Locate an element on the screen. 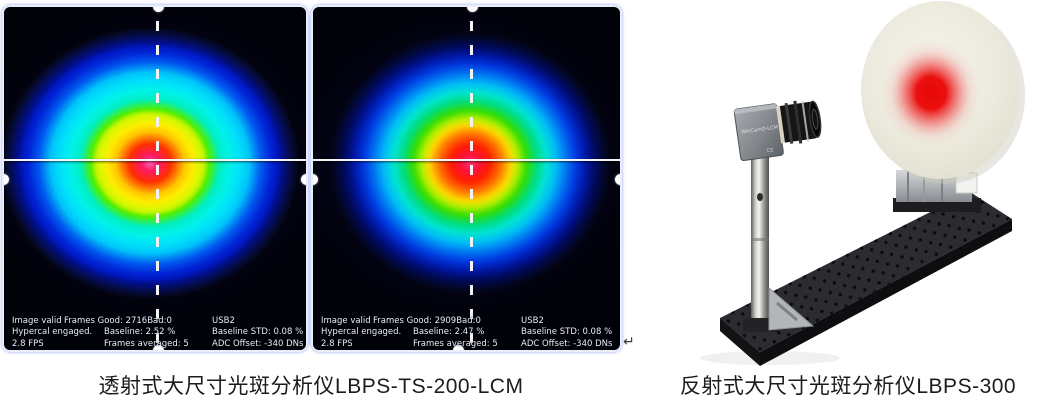  caption-reflective: 反射式大尺寸光斑分析仪LBPS-300 is located at coordinates (848, 386).